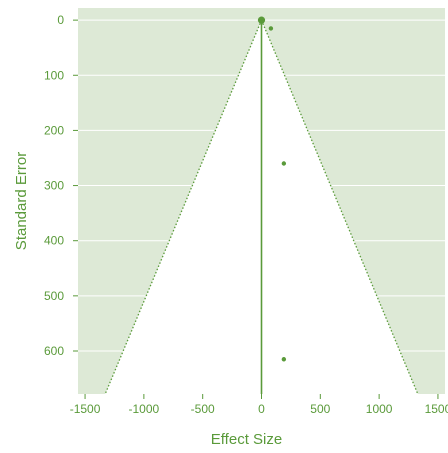 Image resolution: width=448 pixels, height=453 pixels. What do you see at coordinates (54, 351) in the screenshot?
I see `y-tick-label: 600` at bounding box center [54, 351].